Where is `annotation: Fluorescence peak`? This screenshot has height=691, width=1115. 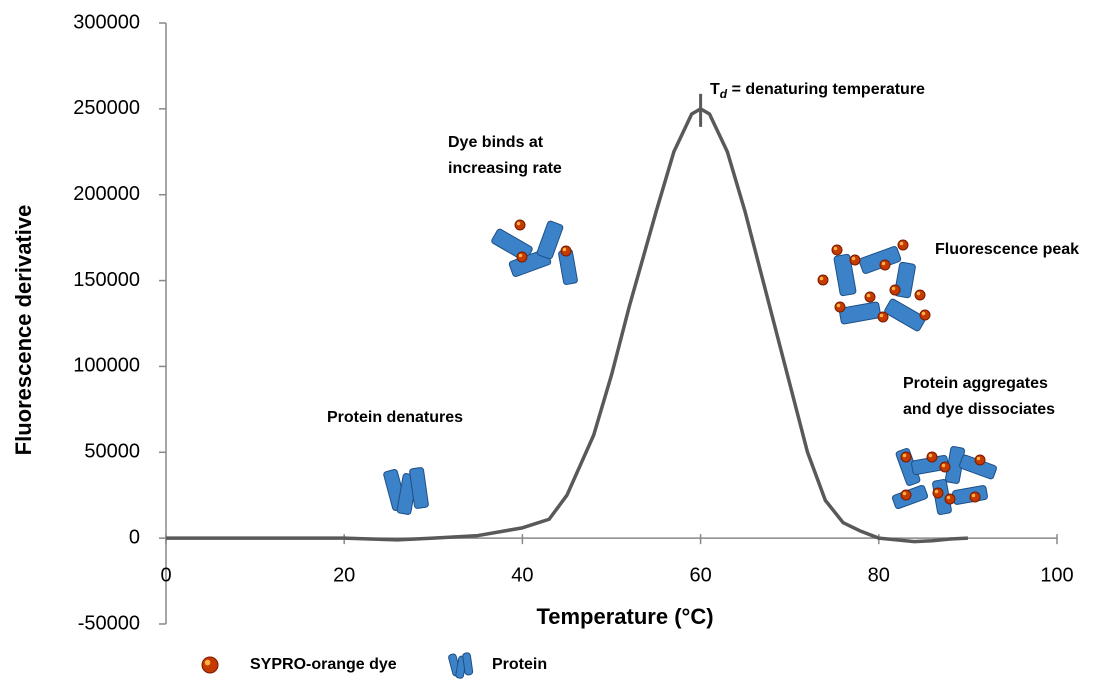
annotation: Fluorescence peak is located at coordinates (1007, 249).